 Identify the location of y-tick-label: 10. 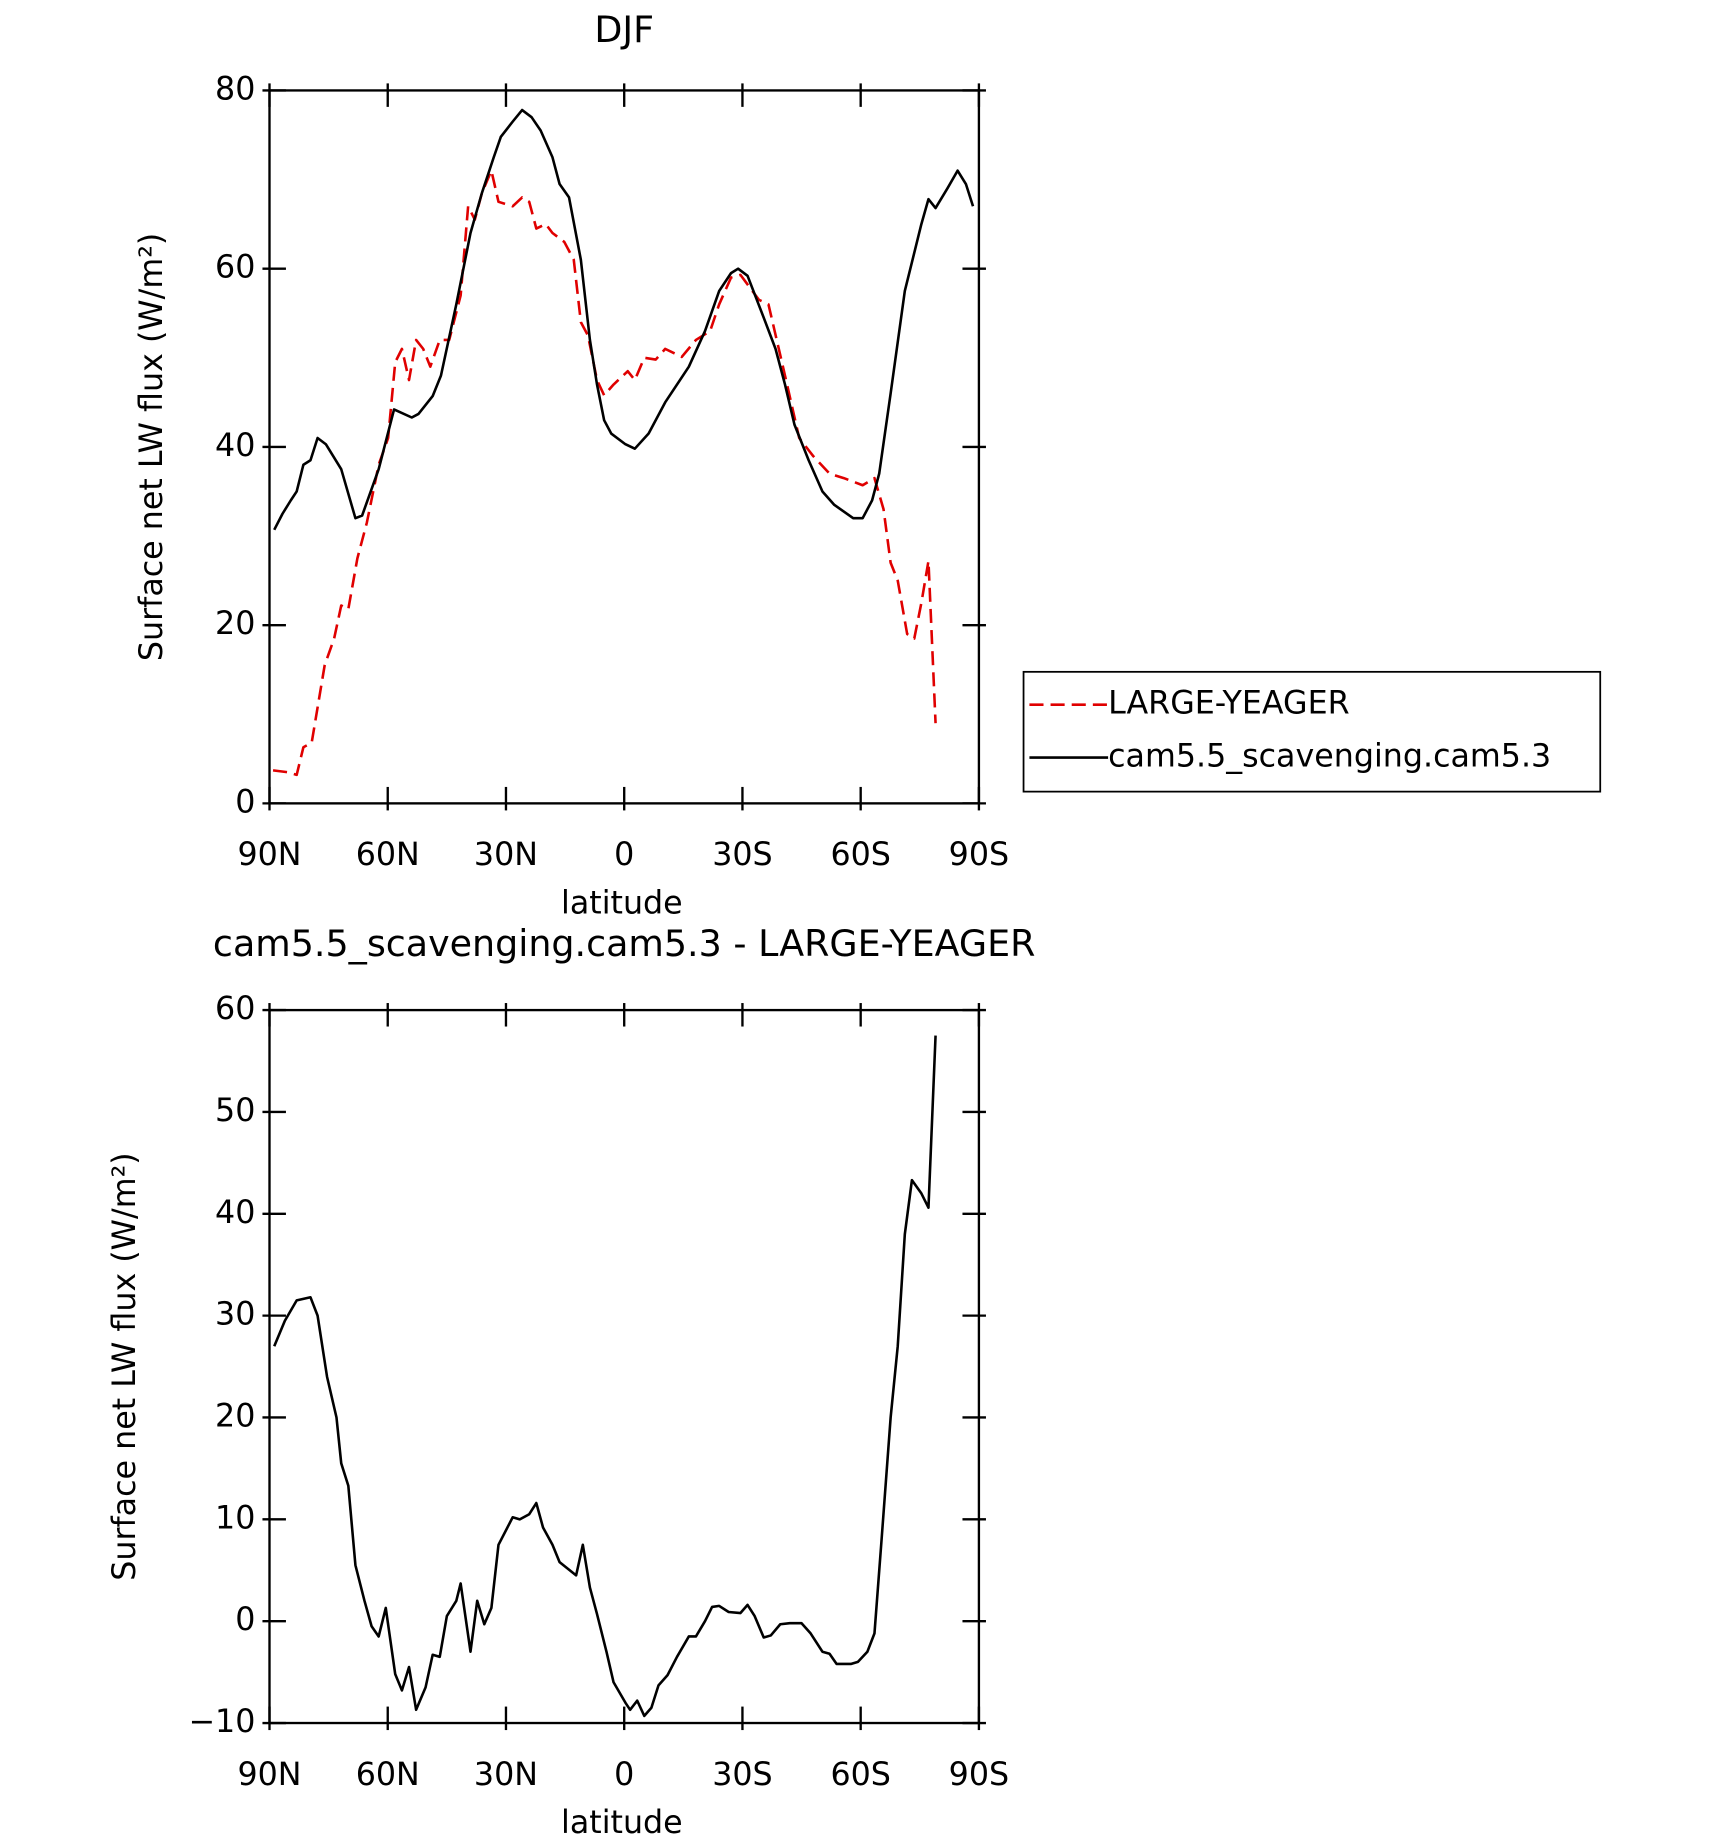
(235, 1518).